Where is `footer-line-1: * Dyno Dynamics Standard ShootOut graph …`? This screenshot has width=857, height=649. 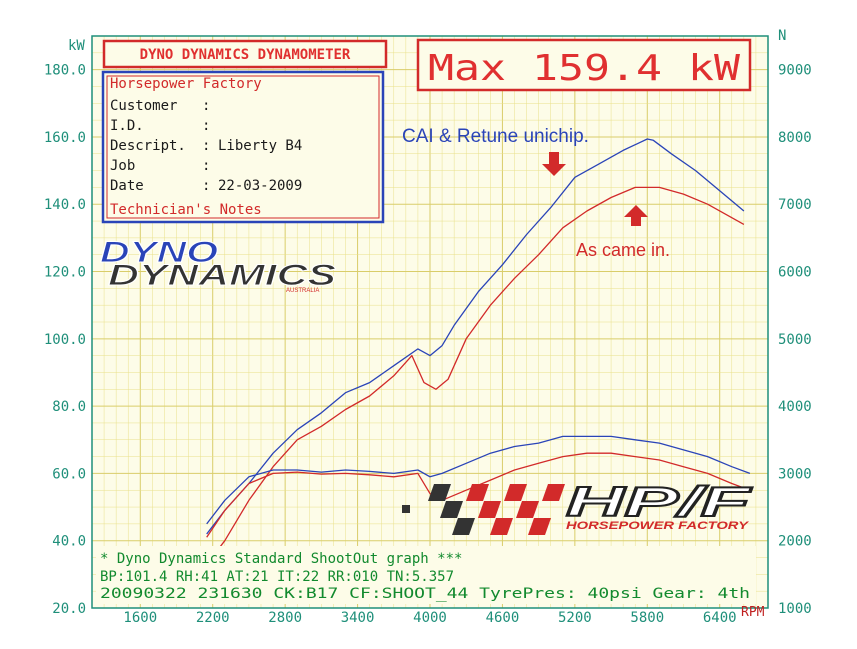
footer-line-1: * Dyno Dynamics Standard ShootOut graph … is located at coordinates (281, 559).